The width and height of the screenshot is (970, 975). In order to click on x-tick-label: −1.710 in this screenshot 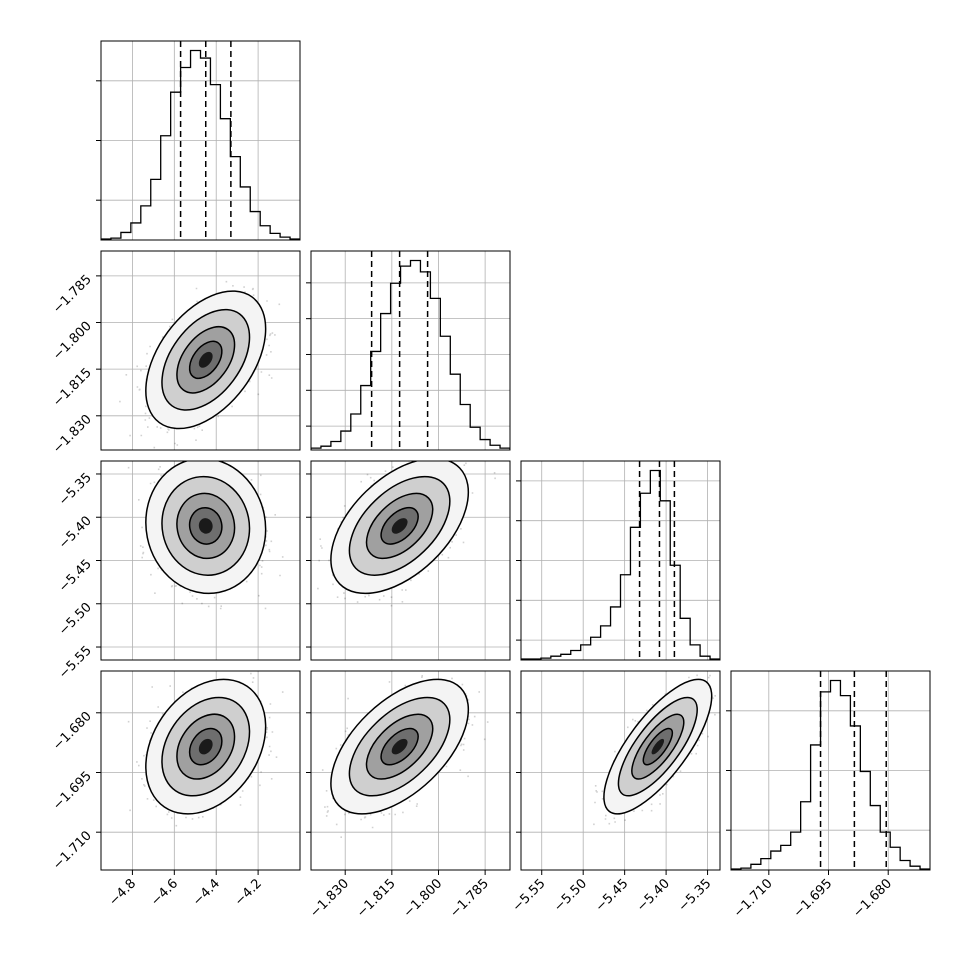, I will do `click(753, 898)`.